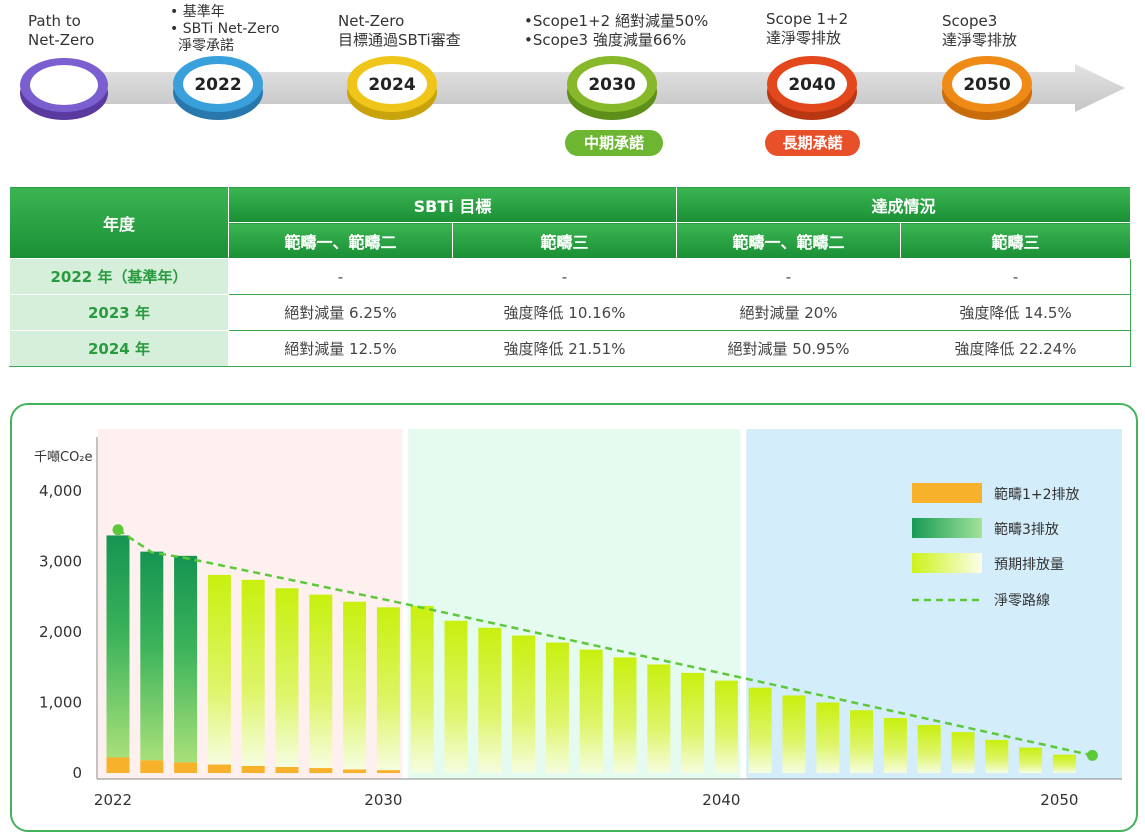 The image size is (1145, 840). What do you see at coordinates (1092, 755) in the screenshot?
I see `net-zero-end-point` at bounding box center [1092, 755].